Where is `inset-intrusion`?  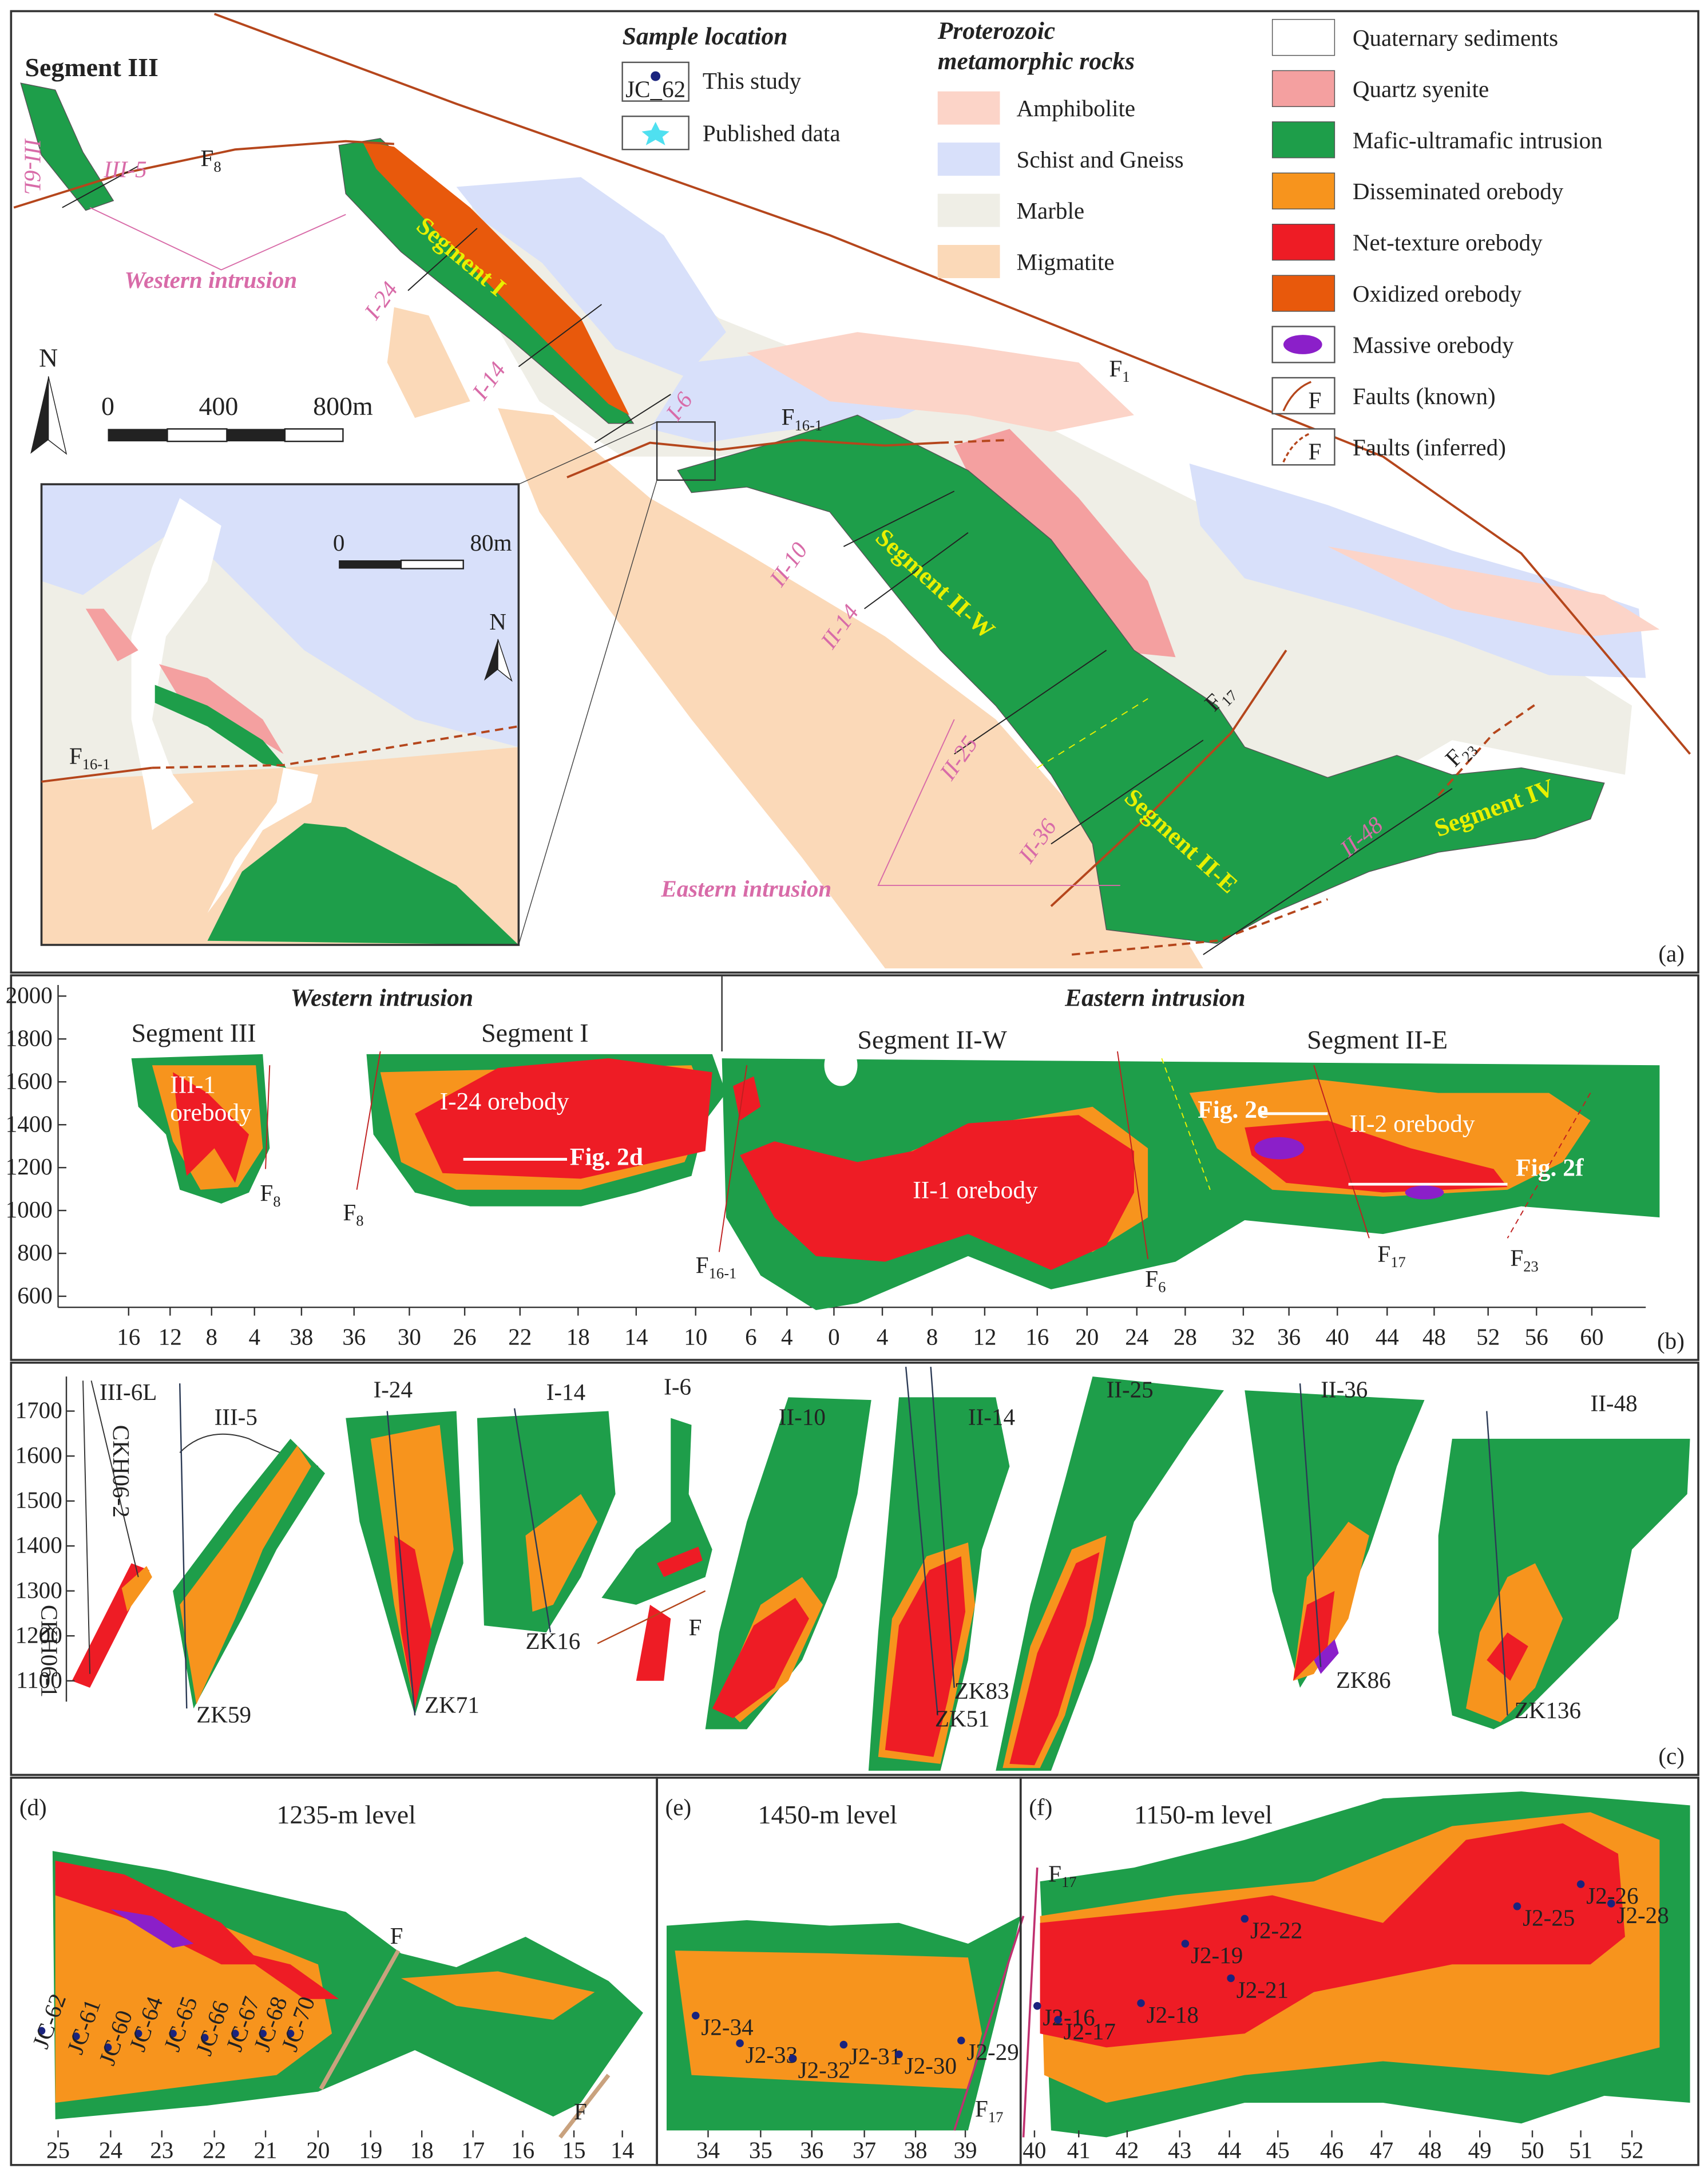 inset-intrusion is located at coordinates (363, 884).